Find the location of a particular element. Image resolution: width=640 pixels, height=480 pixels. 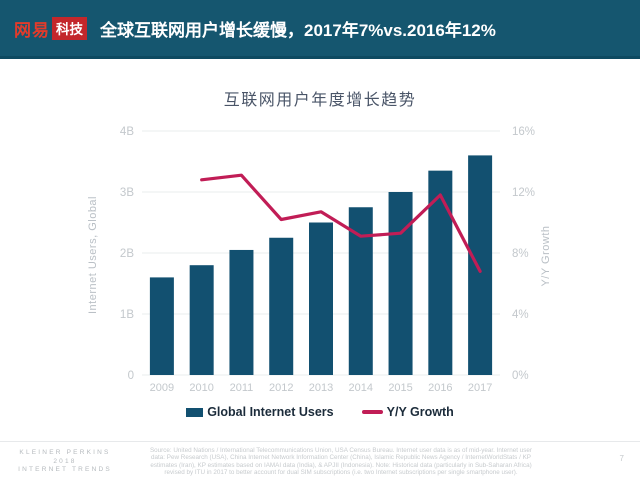

growth-line is located at coordinates (341, 223).